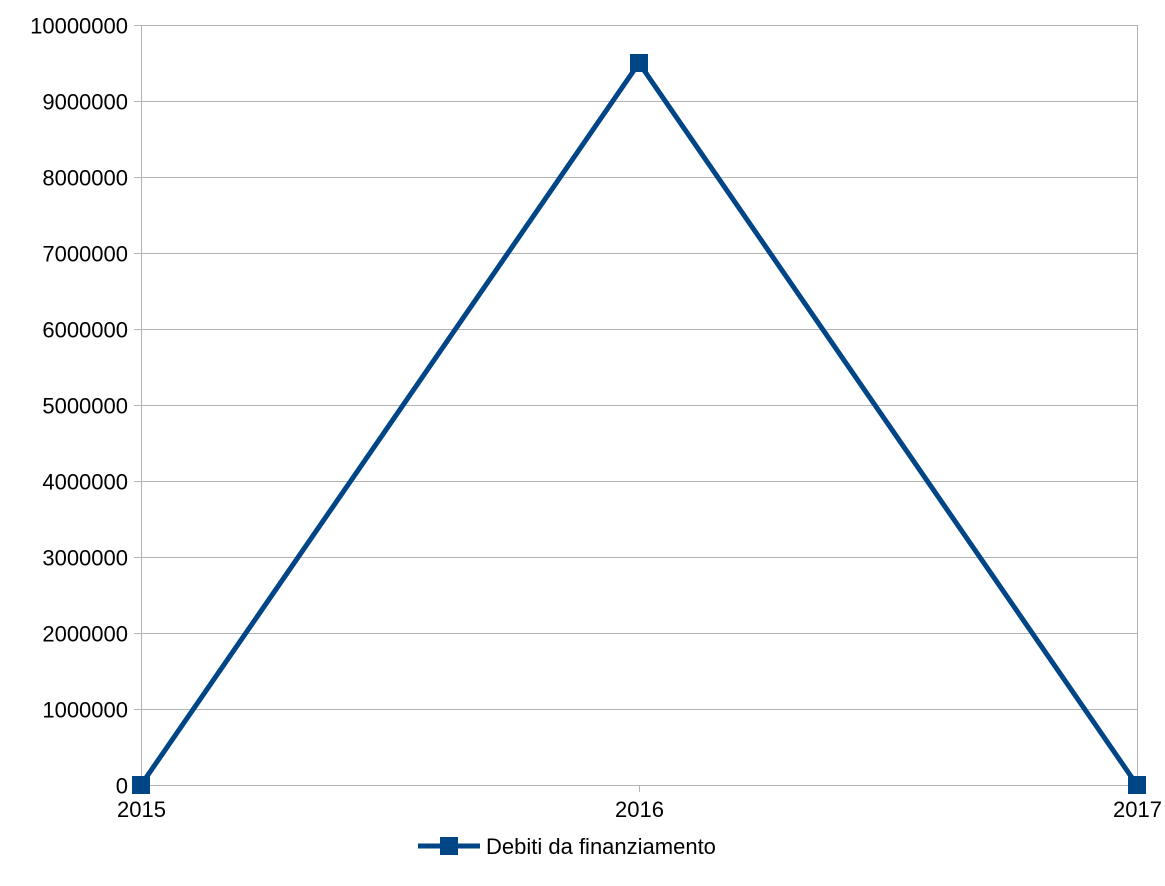 The image size is (1165, 886). Describe the element at coordinates (85, 558) in the screenshot. I see `y-tick-label: 3000000` at that location.